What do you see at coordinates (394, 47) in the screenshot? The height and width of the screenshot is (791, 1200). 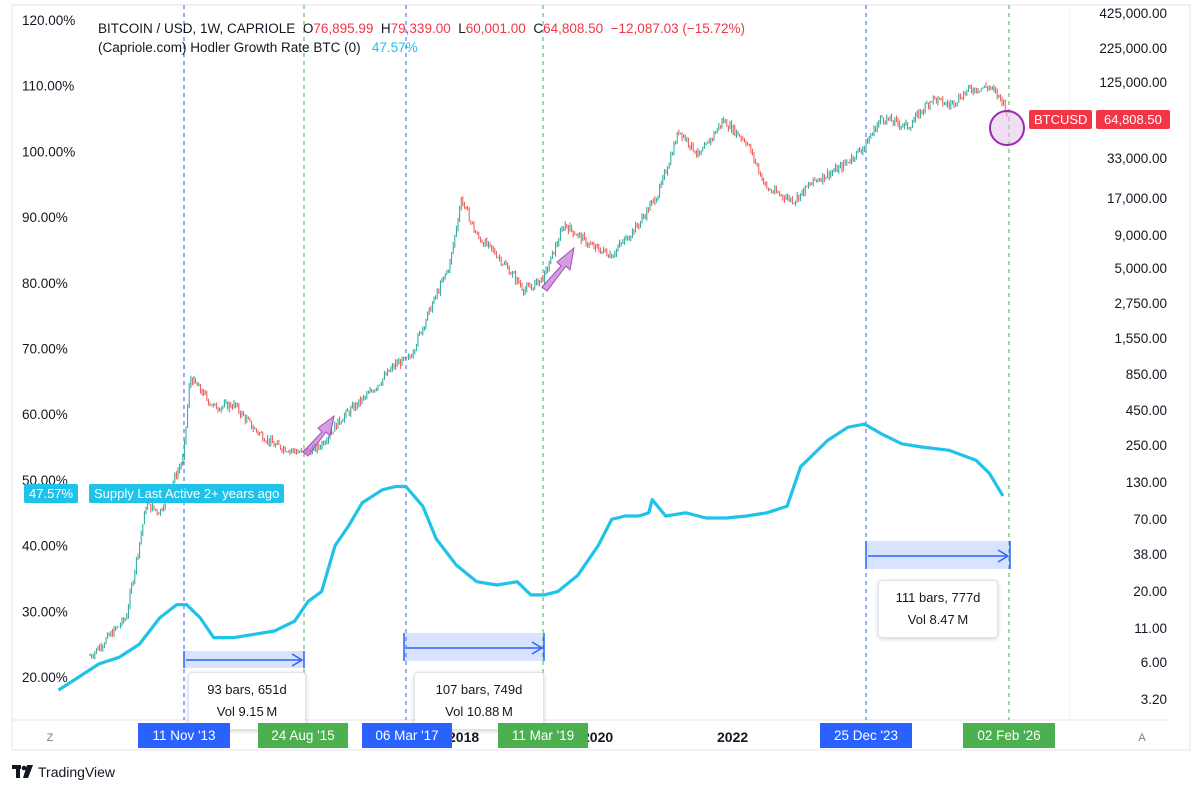 I see `indicator-value: 47.57%` at bounding box center [394, 47].